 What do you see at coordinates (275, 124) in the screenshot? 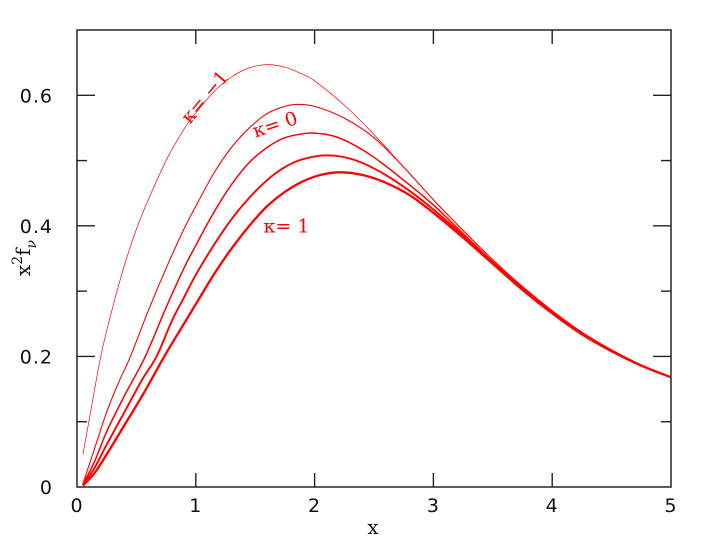
I see `kappa-label-kappa_0: κ= 0` at bounding box center [275, 124].